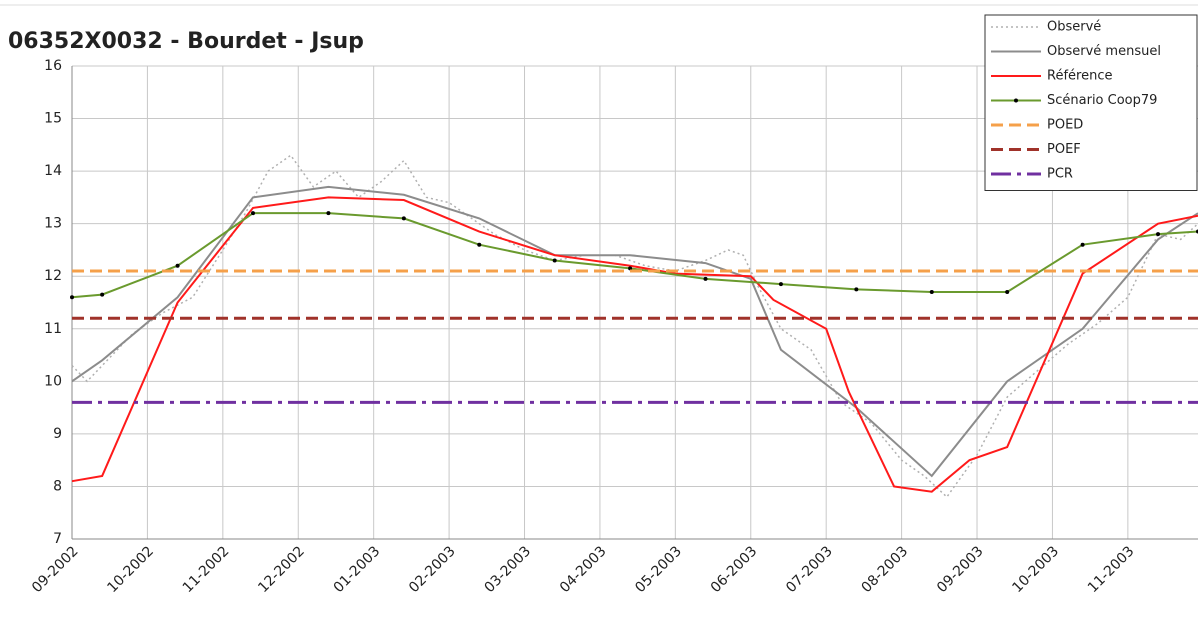 This screenshot has width=1198, height=634. What do you see at coordinates (53, 276) in the screenshot?
I see `y-tick-label: 12` at bounding box center [53, 276].